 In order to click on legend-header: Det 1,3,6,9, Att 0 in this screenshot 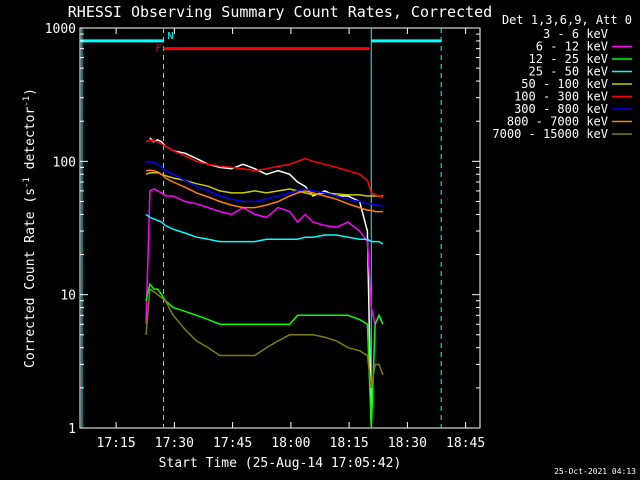, I will do `click(567, 20)`.